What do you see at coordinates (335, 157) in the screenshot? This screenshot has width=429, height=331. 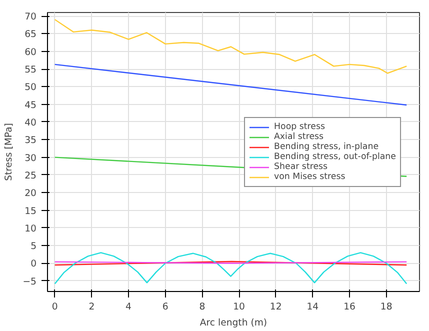 I see `legend-label: Bending stress, out-of-plane` at bounding box center [335, 157].